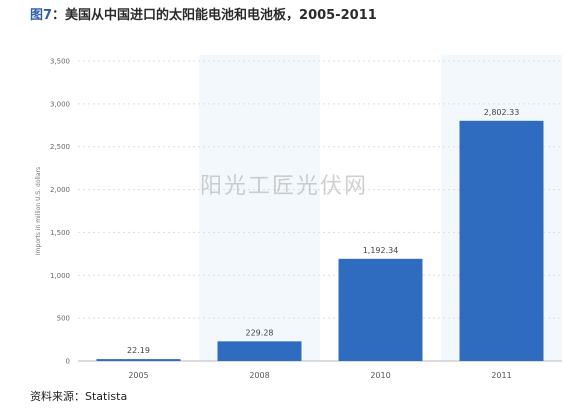  What do you see at coordinates (260, 332) in the screenshot?
I see `data-label: 229.28` at bounding box center [260, 332].